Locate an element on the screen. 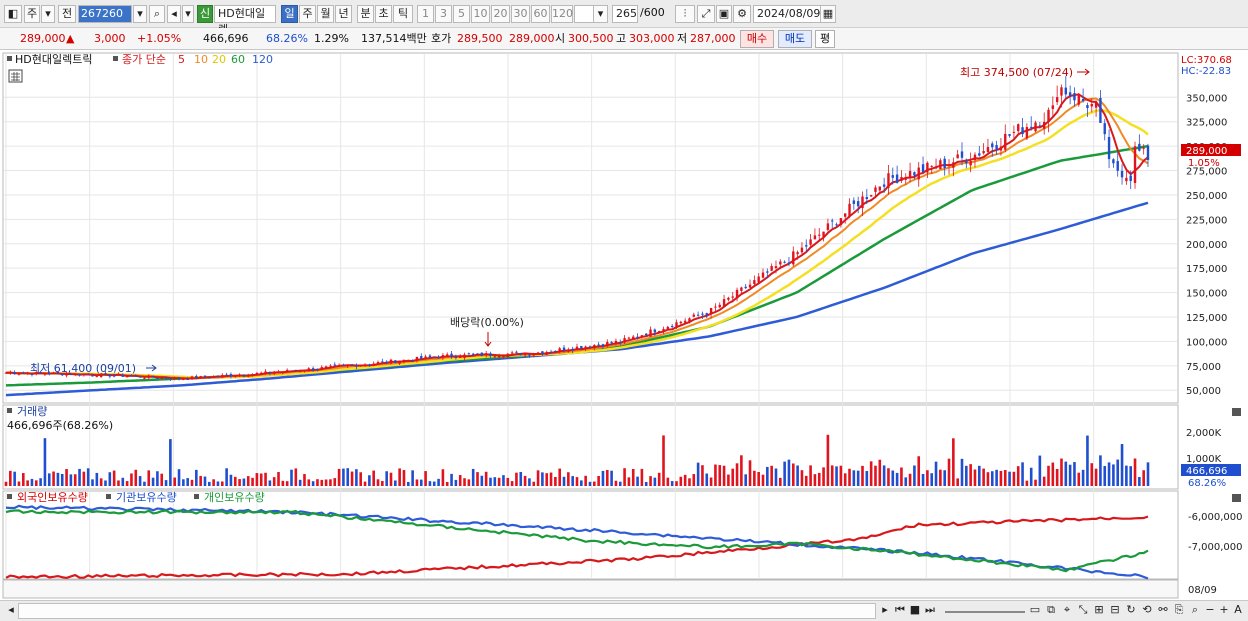 This screenshot has width=1248, height=621. evaluate-button: 평 is located at coordinates (825, 39).